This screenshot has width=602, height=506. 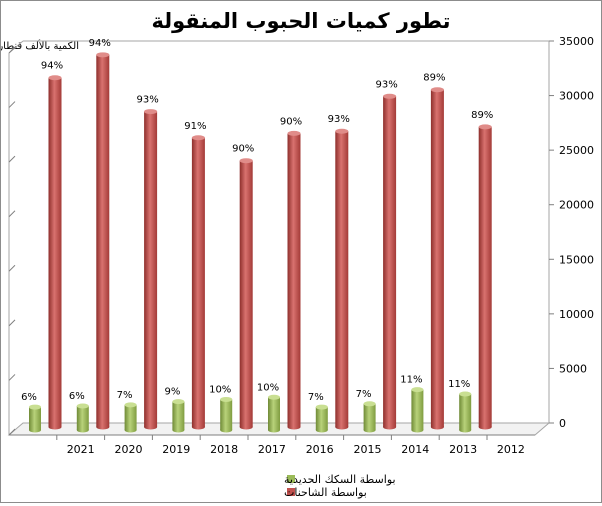 I want to click on y-tick-label: 15000, so click(x=576, y=259).